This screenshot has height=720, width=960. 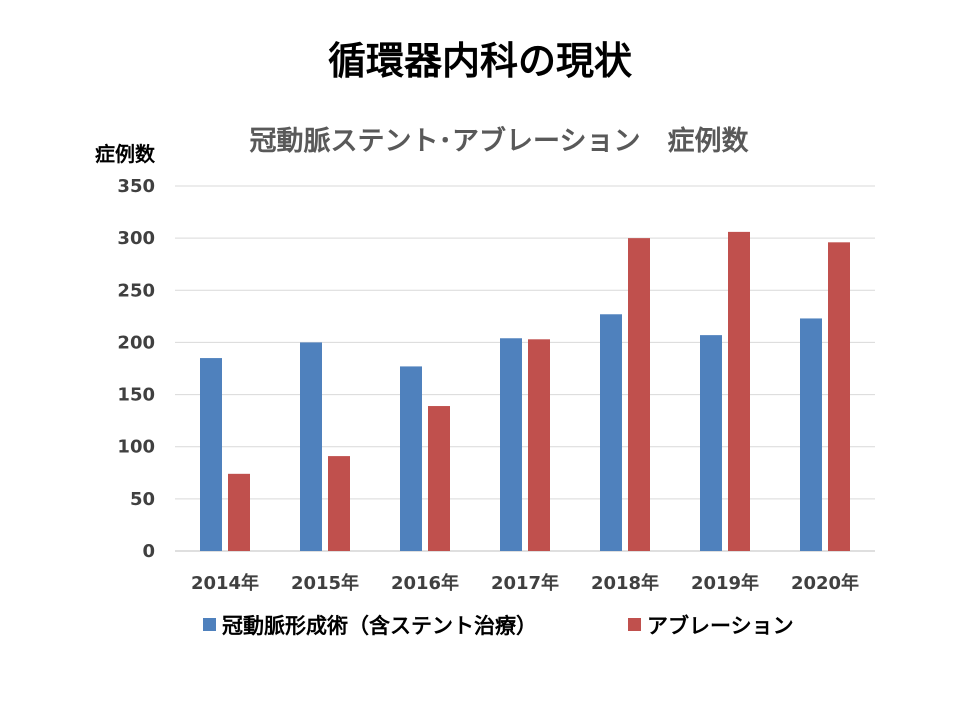 I want to click on x-tick-label: 2017年, so click(x=525, y=583).